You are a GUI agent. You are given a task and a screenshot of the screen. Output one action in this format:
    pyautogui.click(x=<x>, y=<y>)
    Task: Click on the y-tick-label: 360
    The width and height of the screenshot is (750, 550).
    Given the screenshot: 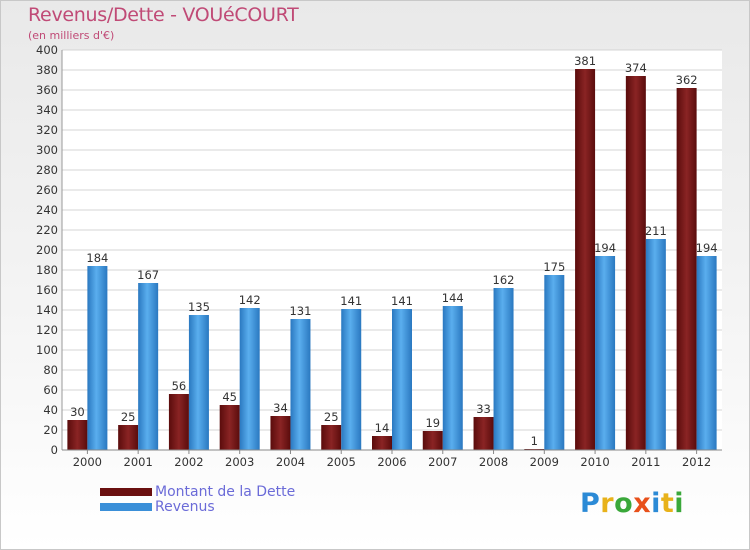 What is the action you would take?
    pyautogui.click(x=47, y=90)
    